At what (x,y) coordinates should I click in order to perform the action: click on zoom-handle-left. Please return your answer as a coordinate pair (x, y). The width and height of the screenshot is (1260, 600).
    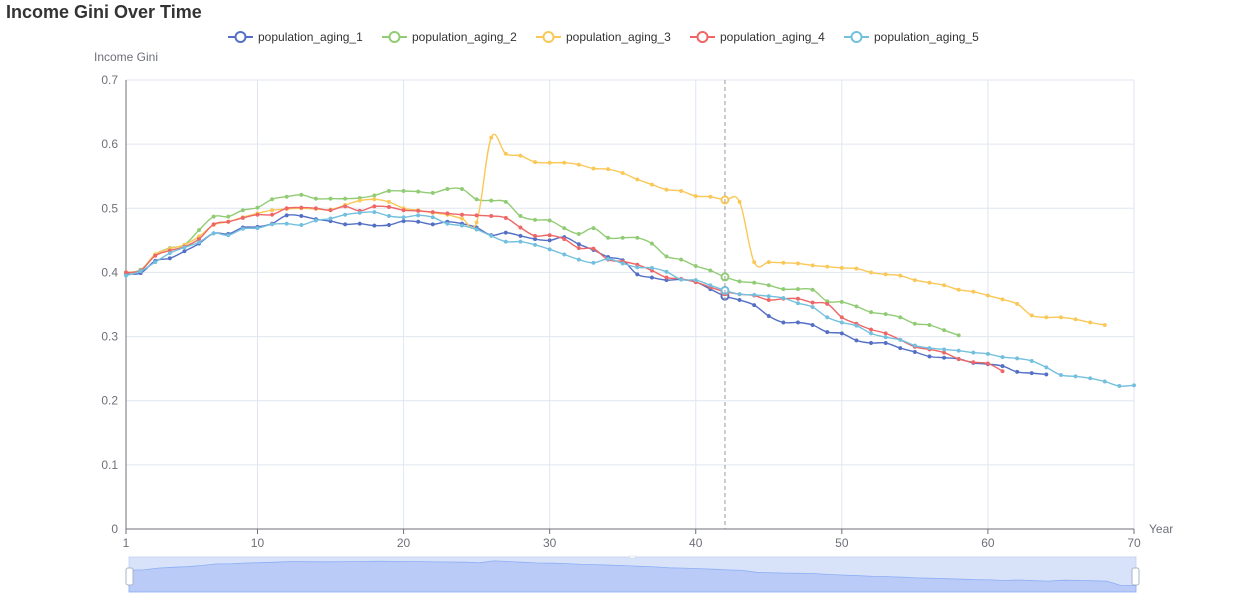
    Looking at the image, I should click on (129, 576).